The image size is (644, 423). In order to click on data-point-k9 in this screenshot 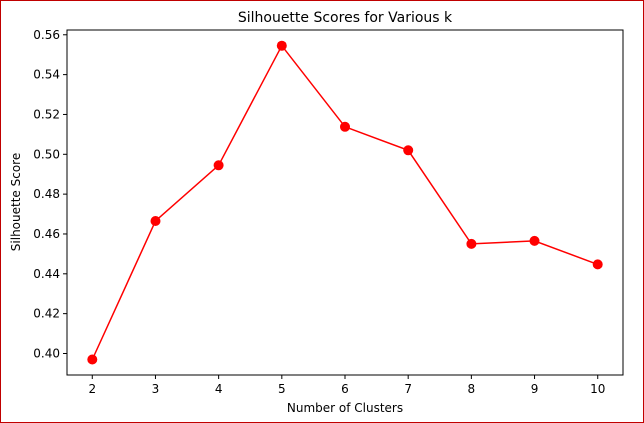, I will do `click(534, 240)`.